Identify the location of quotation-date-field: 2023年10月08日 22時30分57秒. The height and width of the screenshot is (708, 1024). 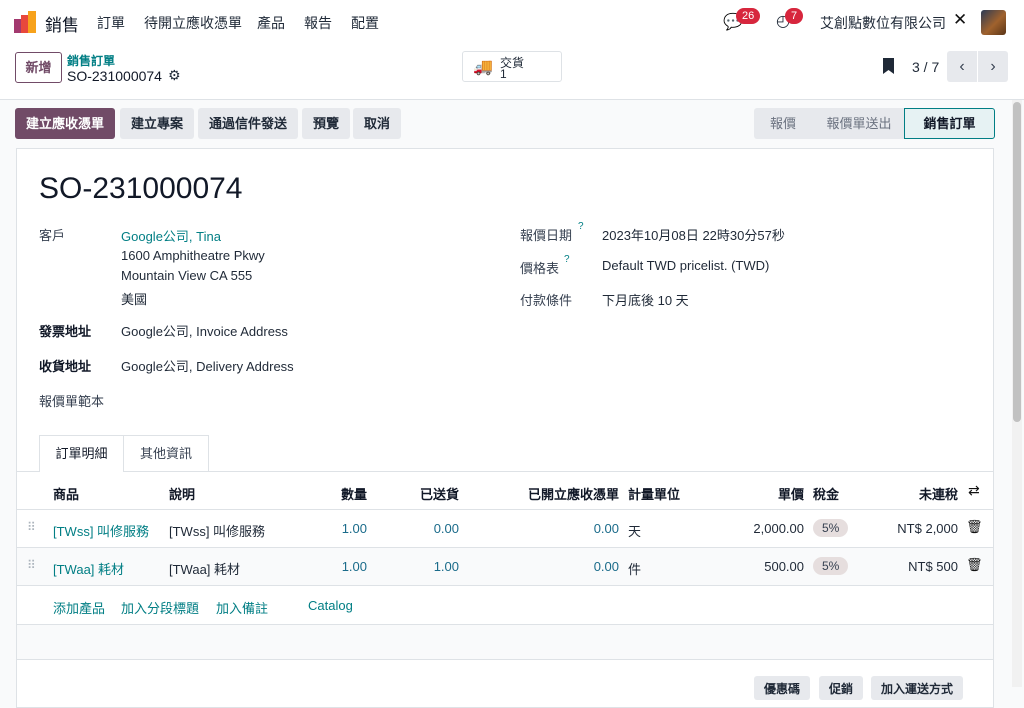
(693, 235).